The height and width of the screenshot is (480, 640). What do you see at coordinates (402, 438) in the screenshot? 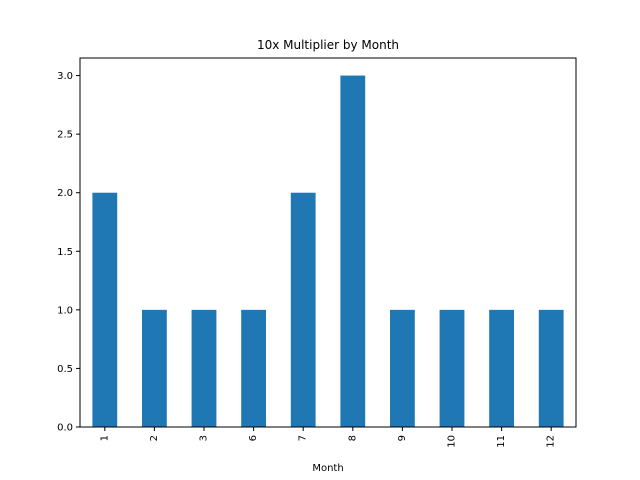
I see `x-tick-label: 9` at bounding box center [402, 438].